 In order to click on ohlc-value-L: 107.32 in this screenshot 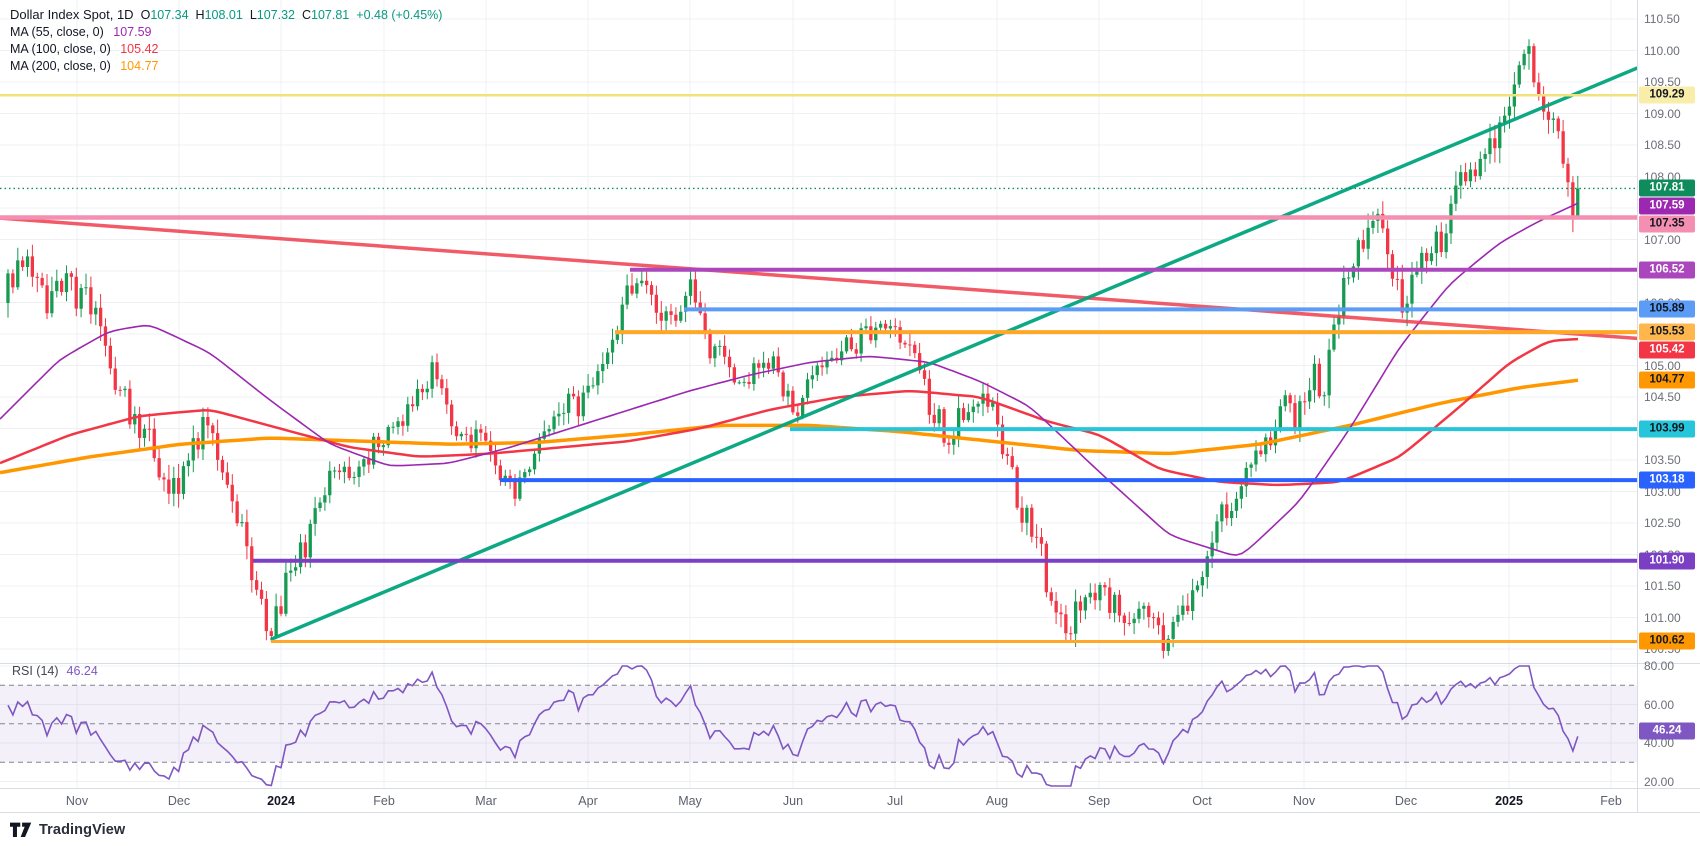, I will do `click(275, 15)`.